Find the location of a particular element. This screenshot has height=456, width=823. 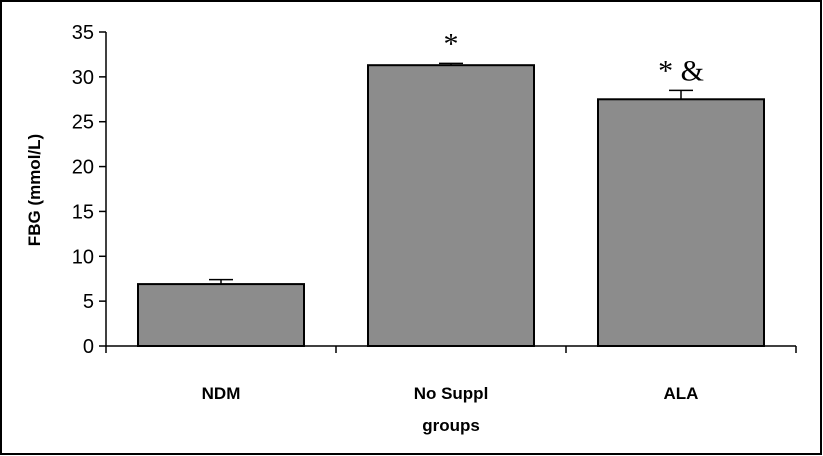

y-tick-label-5: 25 is located at coordinates (83, 123).